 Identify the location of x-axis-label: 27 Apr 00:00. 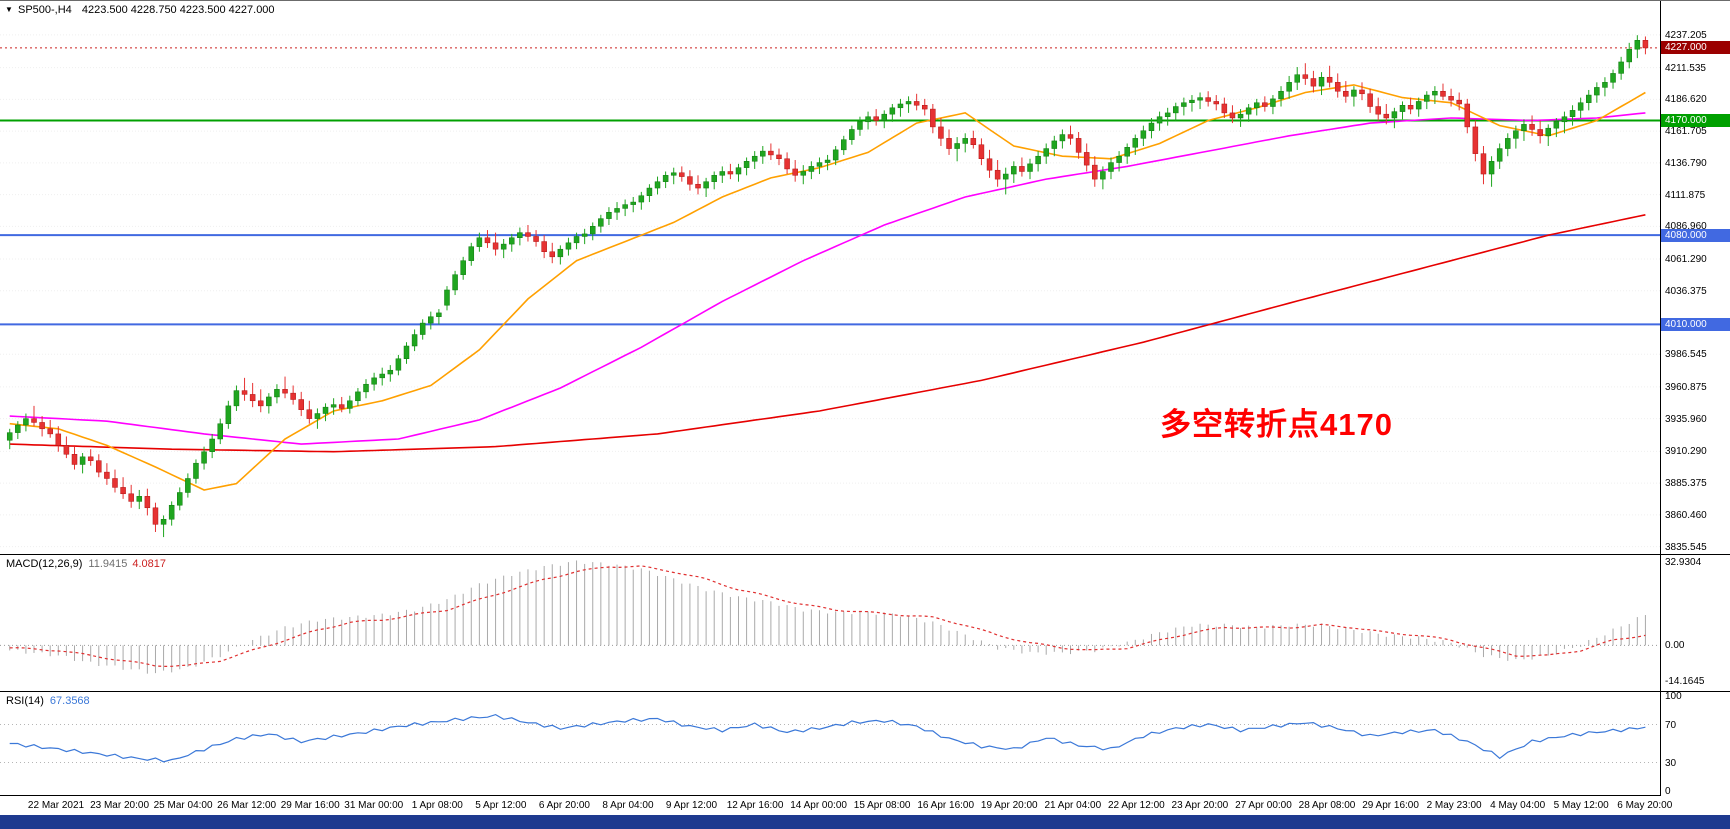
(1263, 805).